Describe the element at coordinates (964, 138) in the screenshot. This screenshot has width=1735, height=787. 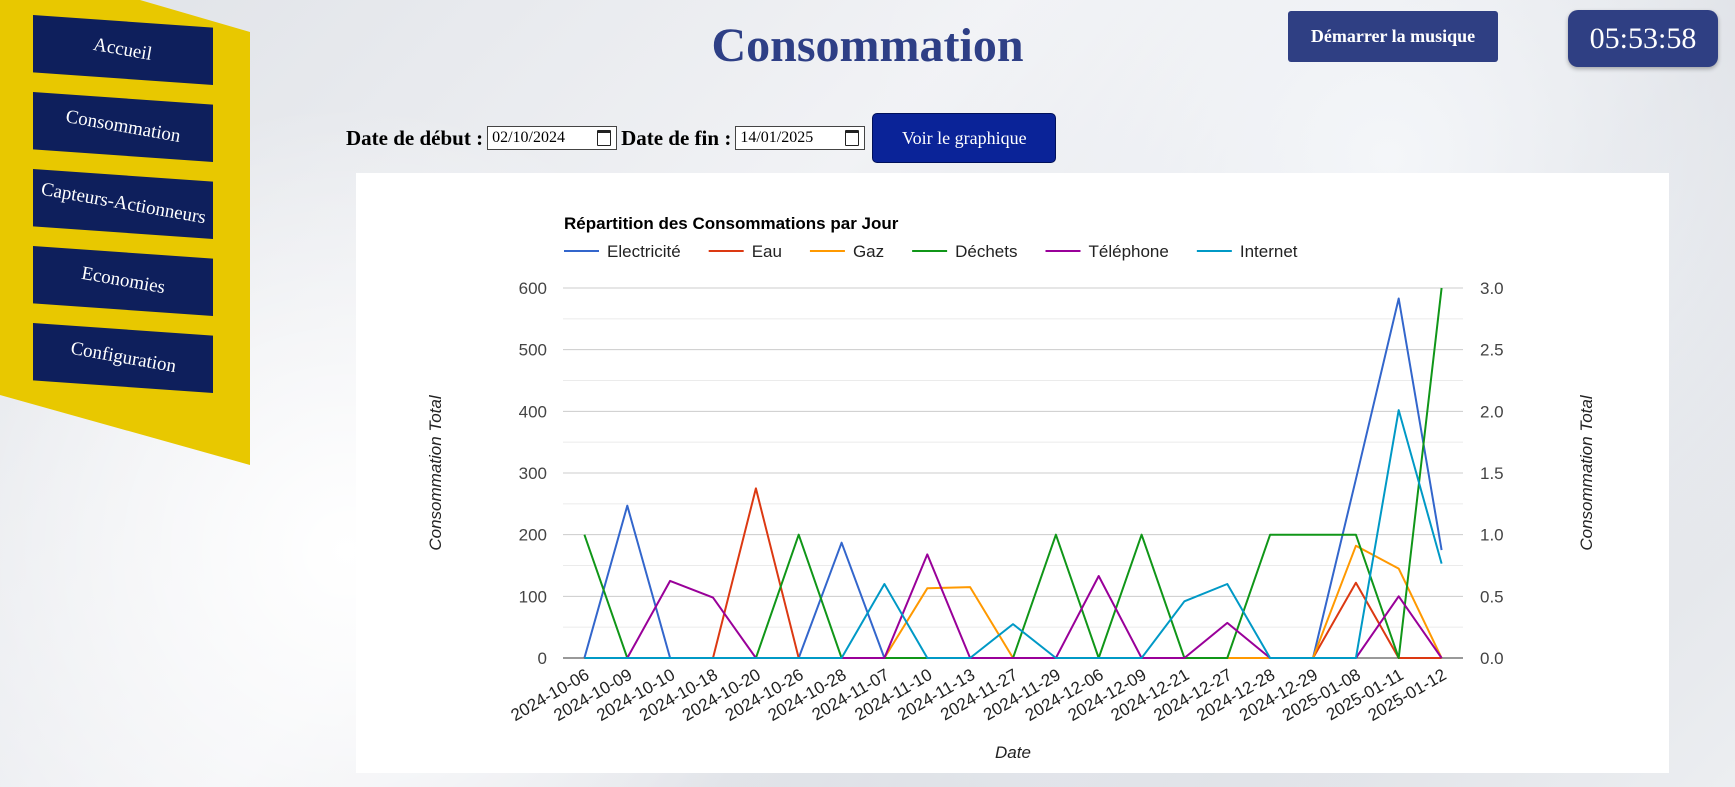
I see `view-chart-button: Voir le graphique` at that location.